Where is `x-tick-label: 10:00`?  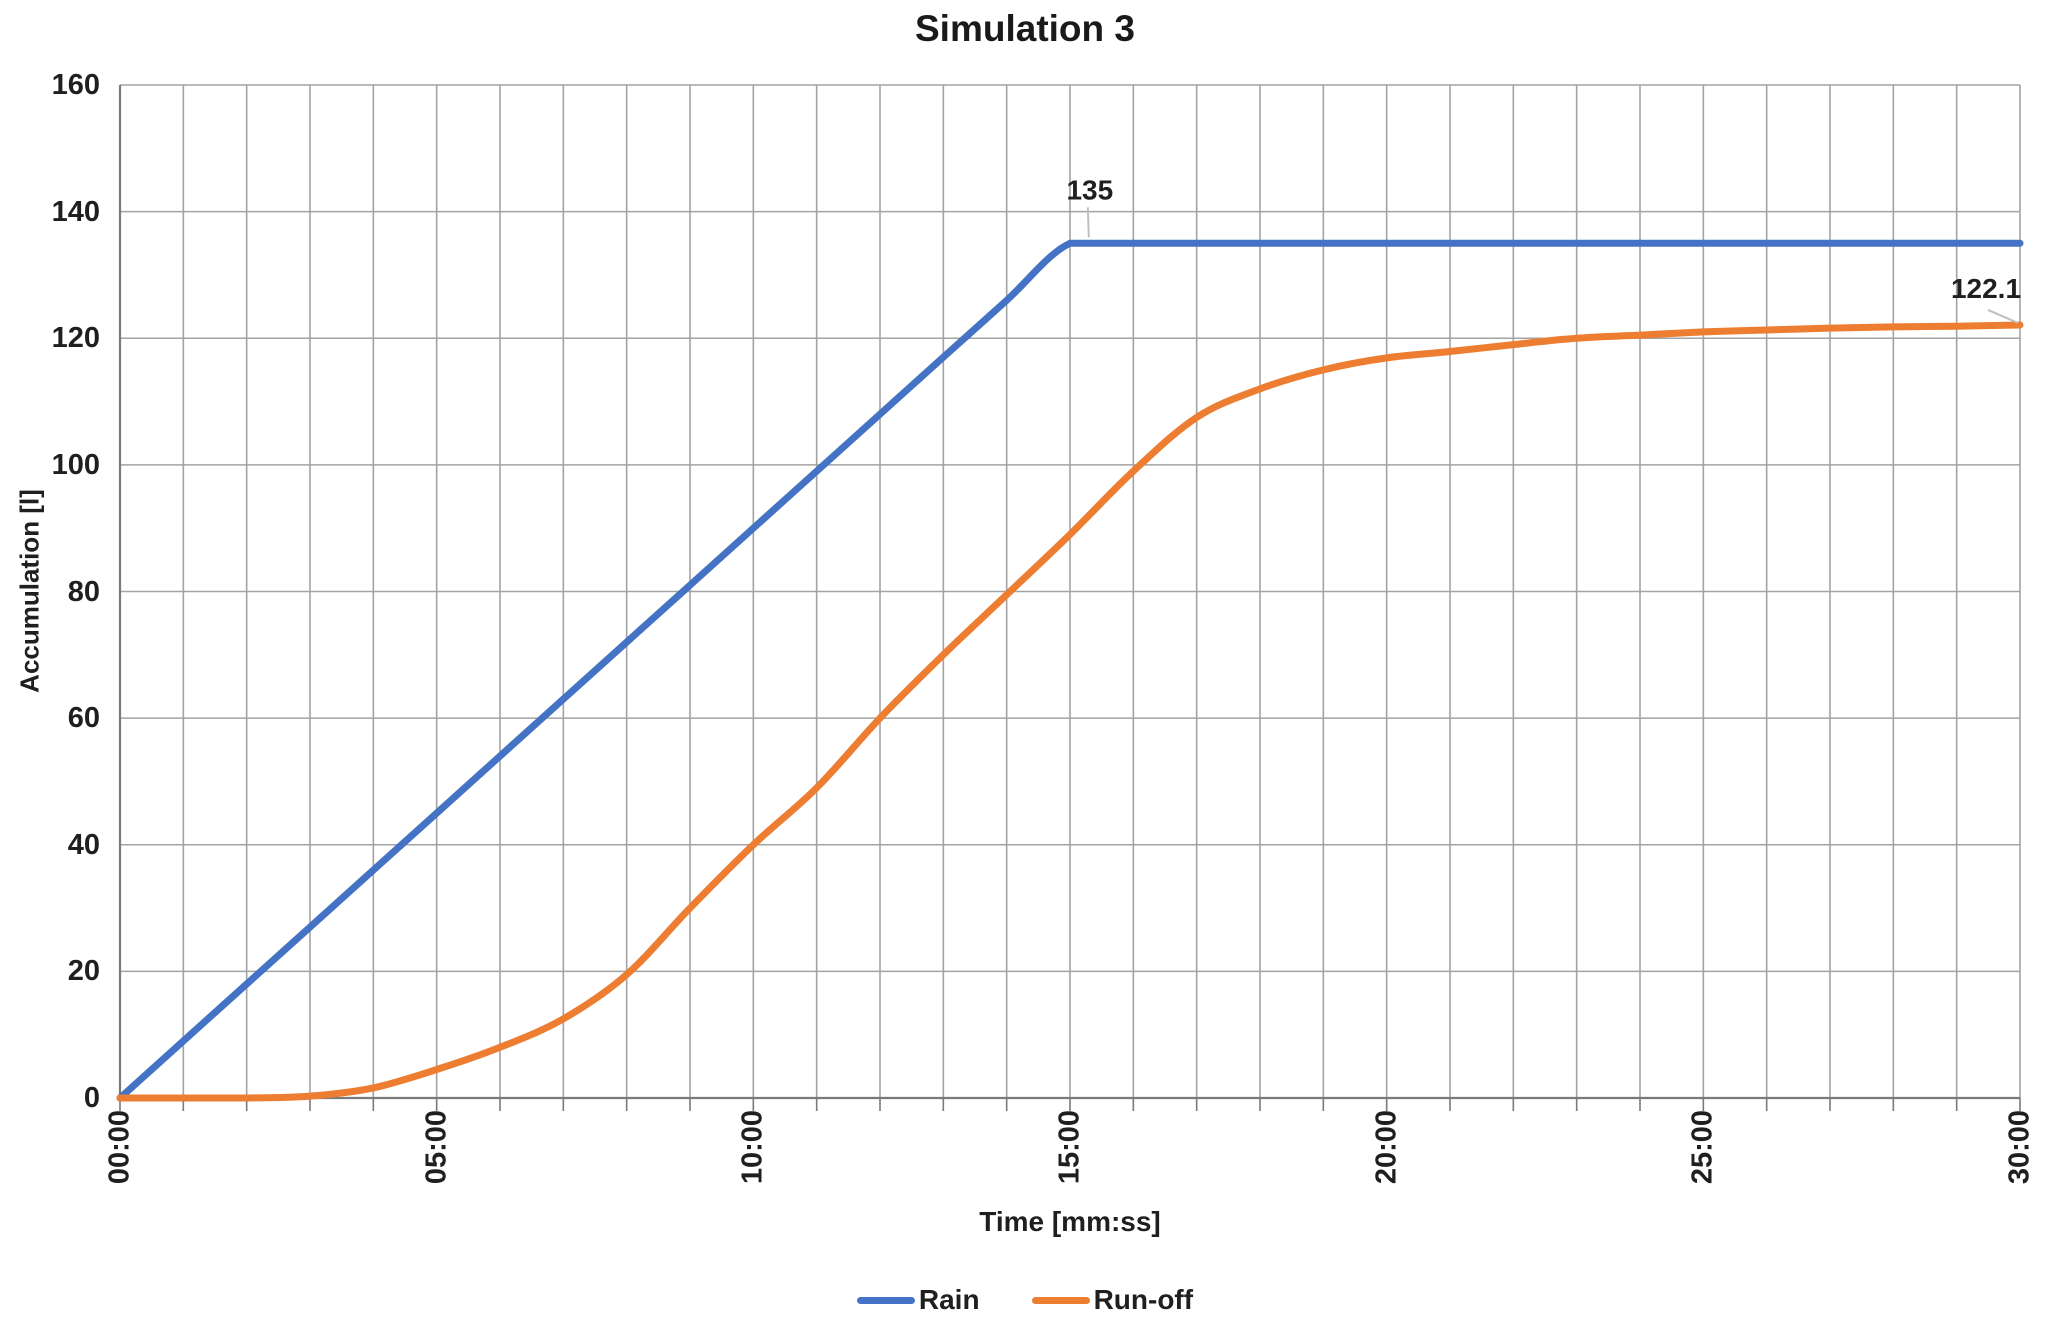 x-tick-label: 10:00 is located at coordinates (752, 1147).